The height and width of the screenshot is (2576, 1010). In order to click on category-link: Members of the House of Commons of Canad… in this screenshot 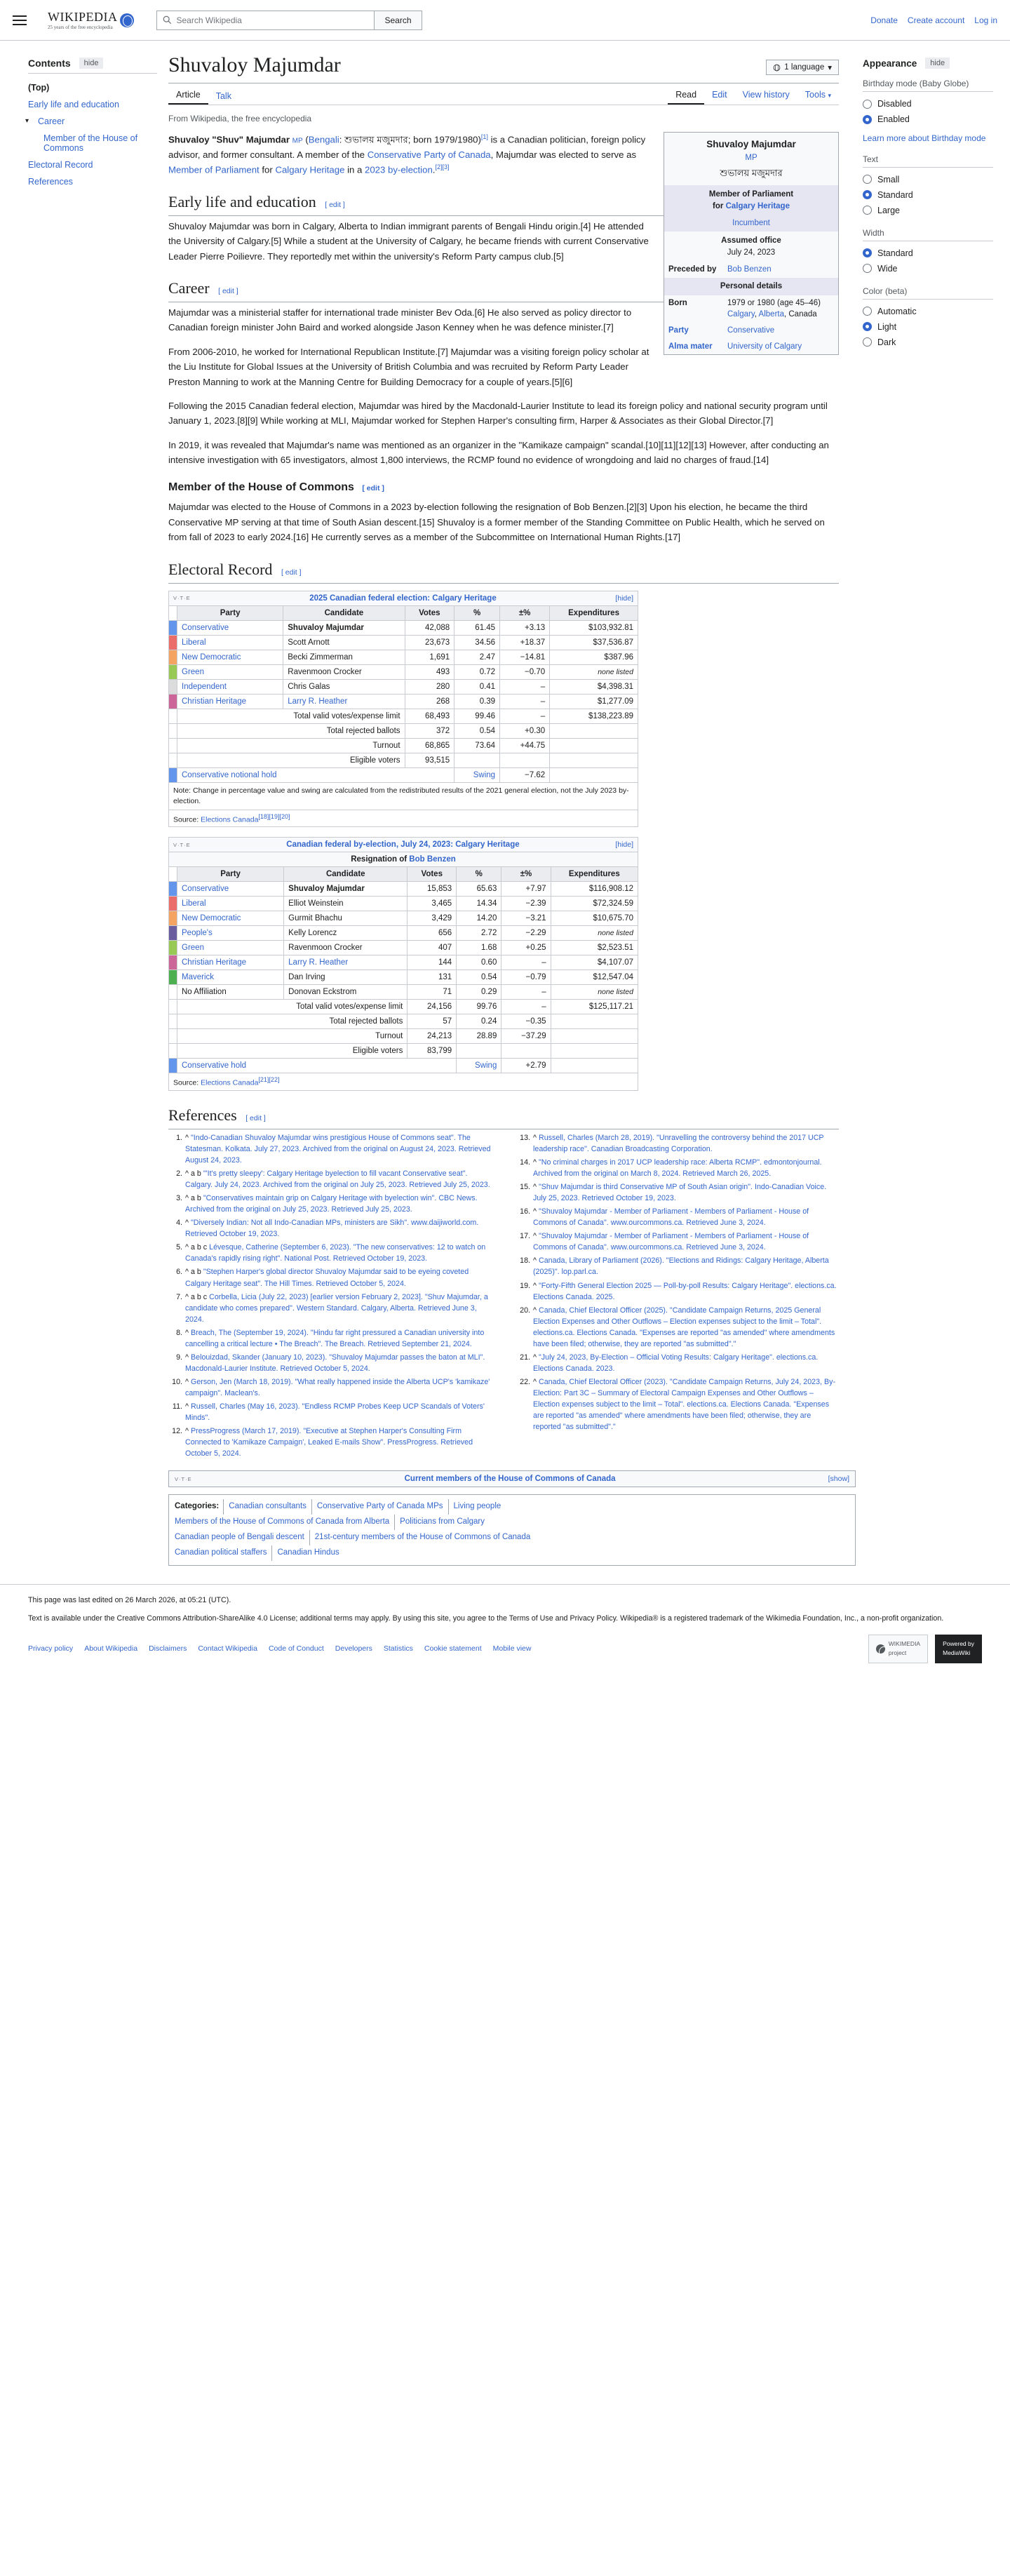, I will do `click(282, 1522)`.